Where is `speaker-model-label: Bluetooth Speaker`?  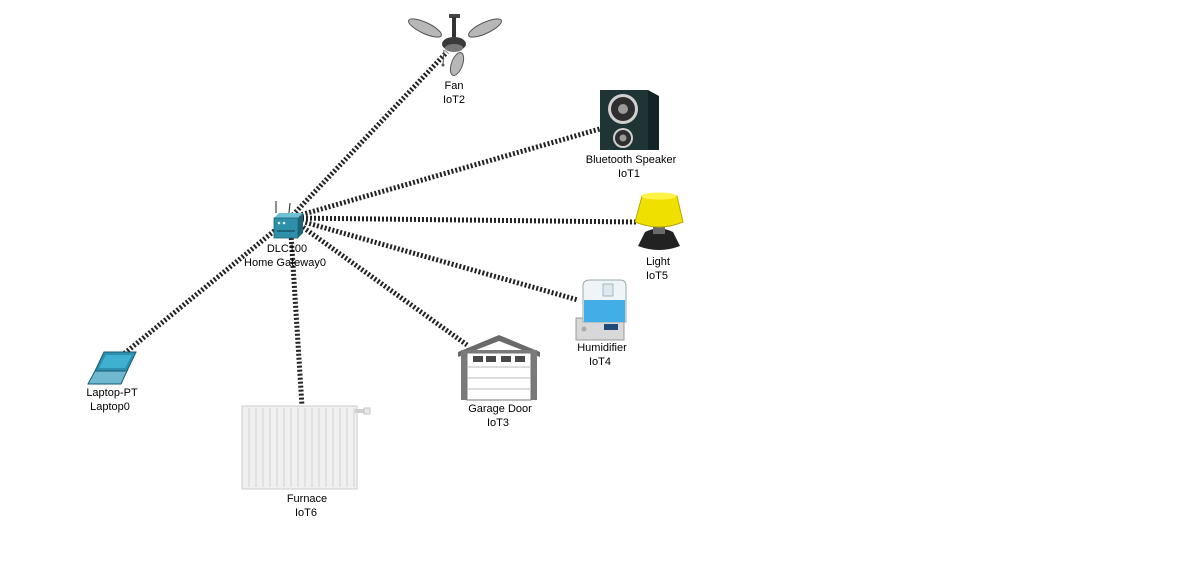
speaker-model-label: Bluetooth Speaker is located at coordinates (631, 160).